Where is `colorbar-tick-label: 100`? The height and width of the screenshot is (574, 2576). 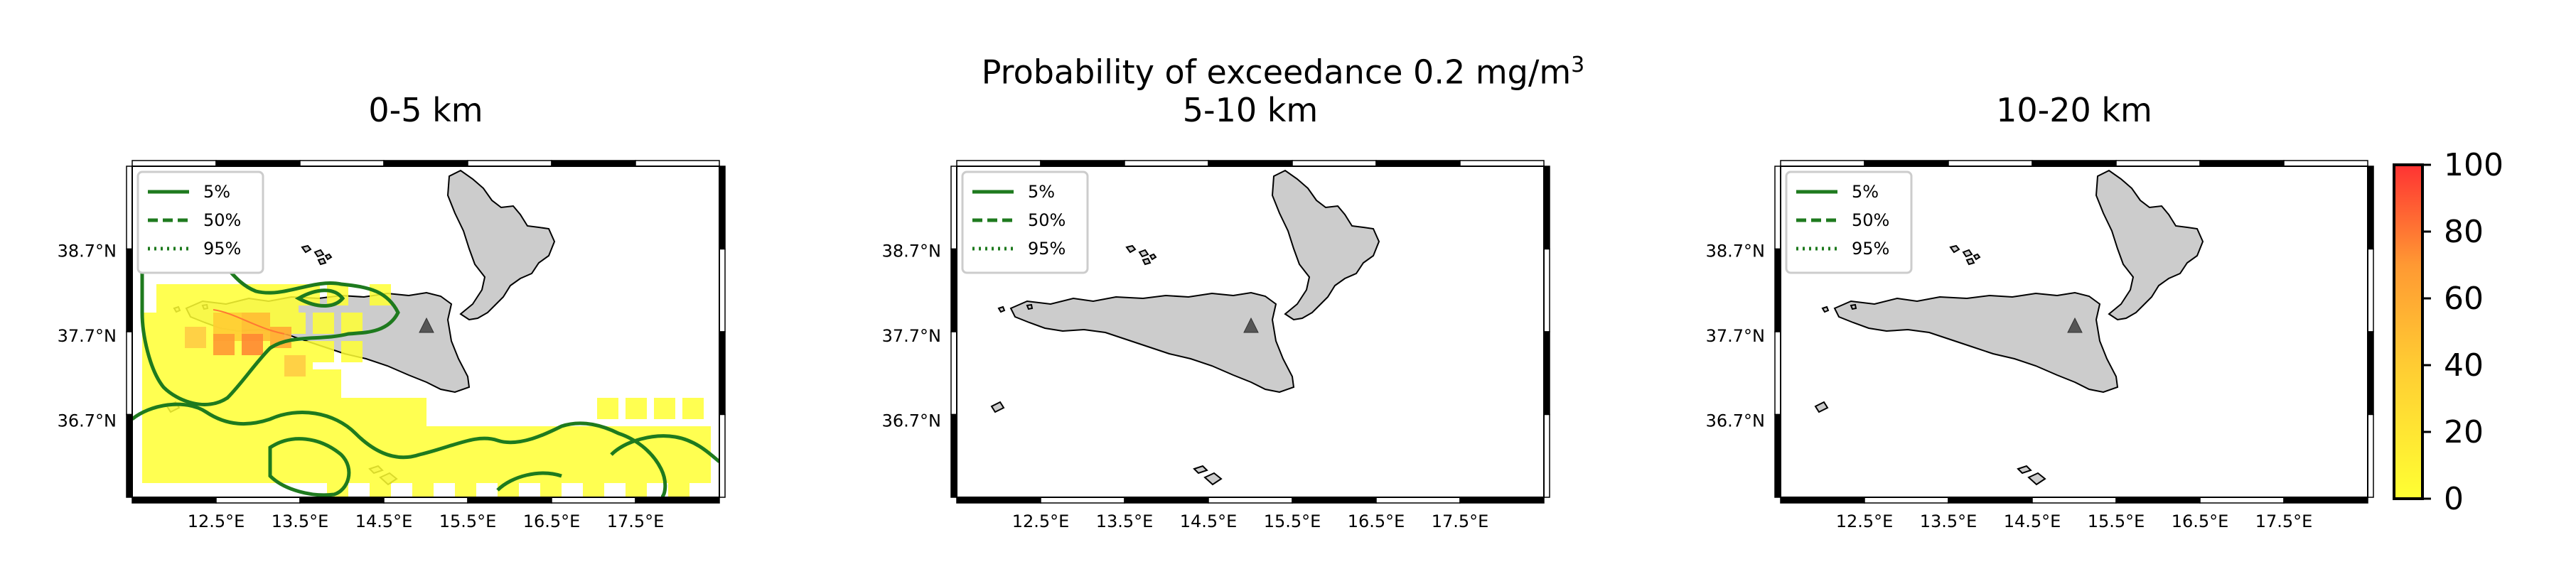
colorbar-tick-label: 100 is located at coordinates (2473, 165).